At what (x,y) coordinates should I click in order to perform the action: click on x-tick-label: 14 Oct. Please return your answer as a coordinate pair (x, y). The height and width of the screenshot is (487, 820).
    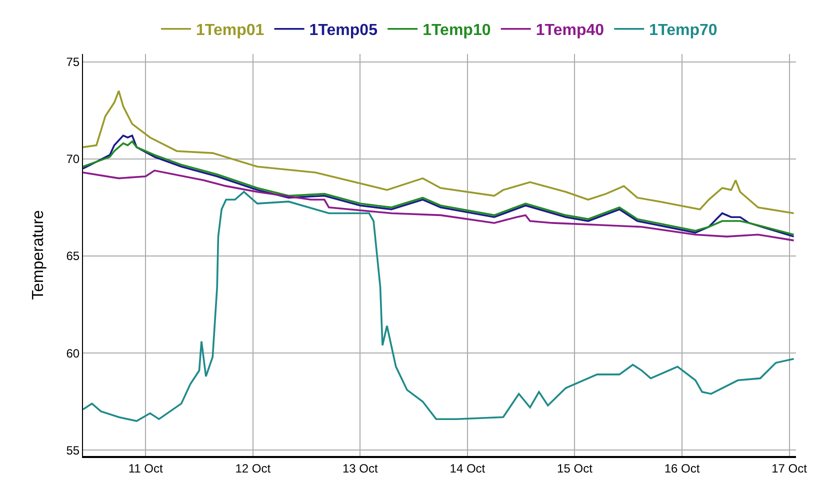
    Looking at the image, I should click on (468, 468).